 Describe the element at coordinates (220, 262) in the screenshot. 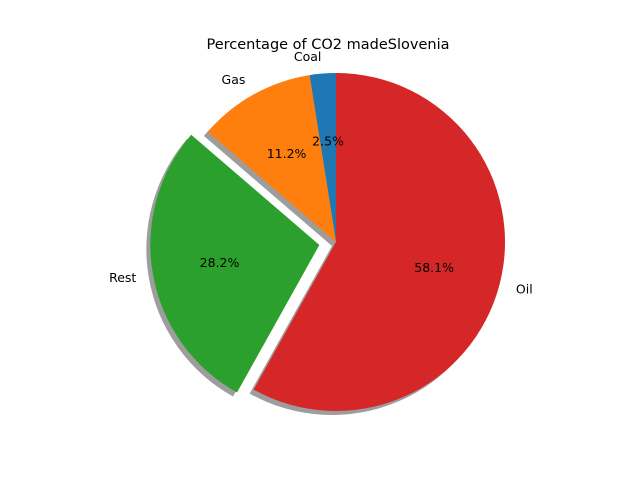

I see `pct-label-rest: 28.2%` at that location.